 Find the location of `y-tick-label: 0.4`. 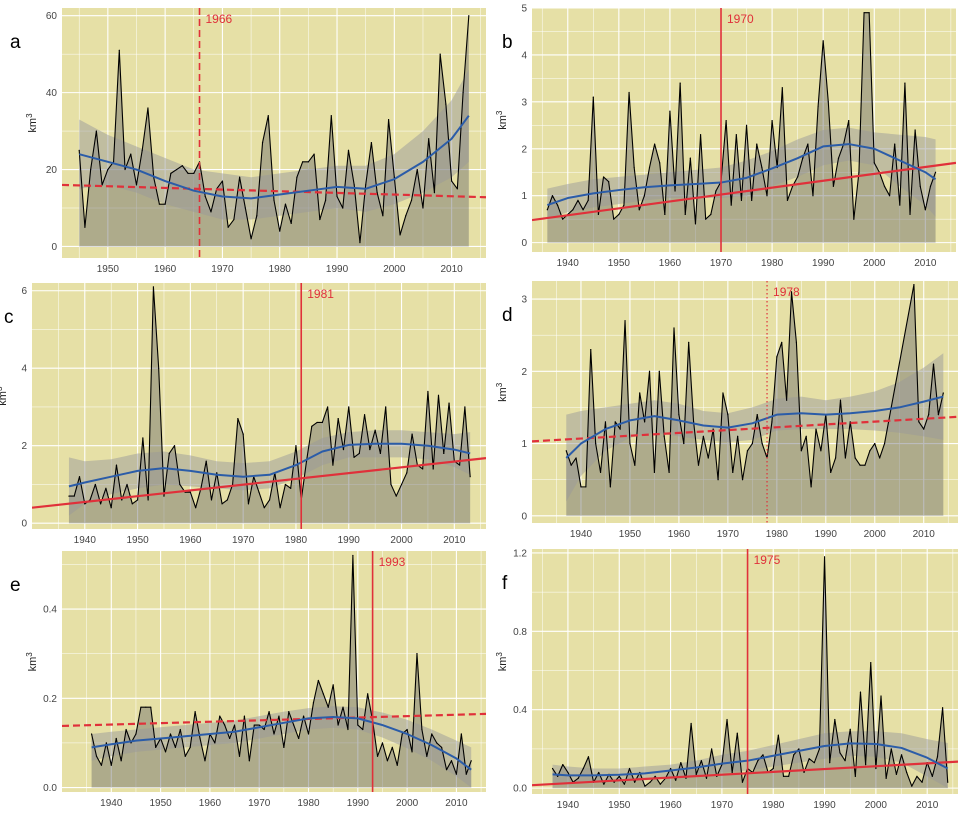

y-tick-label: 0.4 is located at coordinates (50, 610).